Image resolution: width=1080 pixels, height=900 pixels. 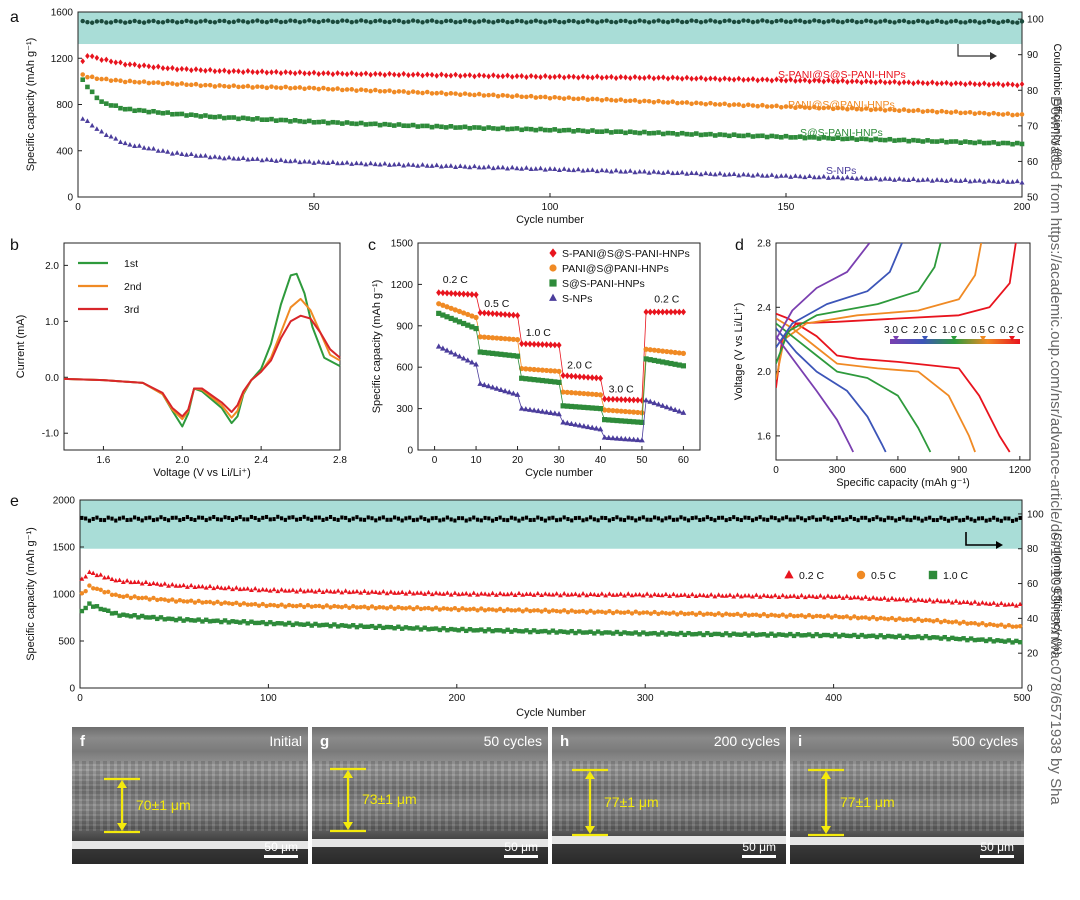 I want to click on x-tick-label: 60, so click(x=684, y=460).